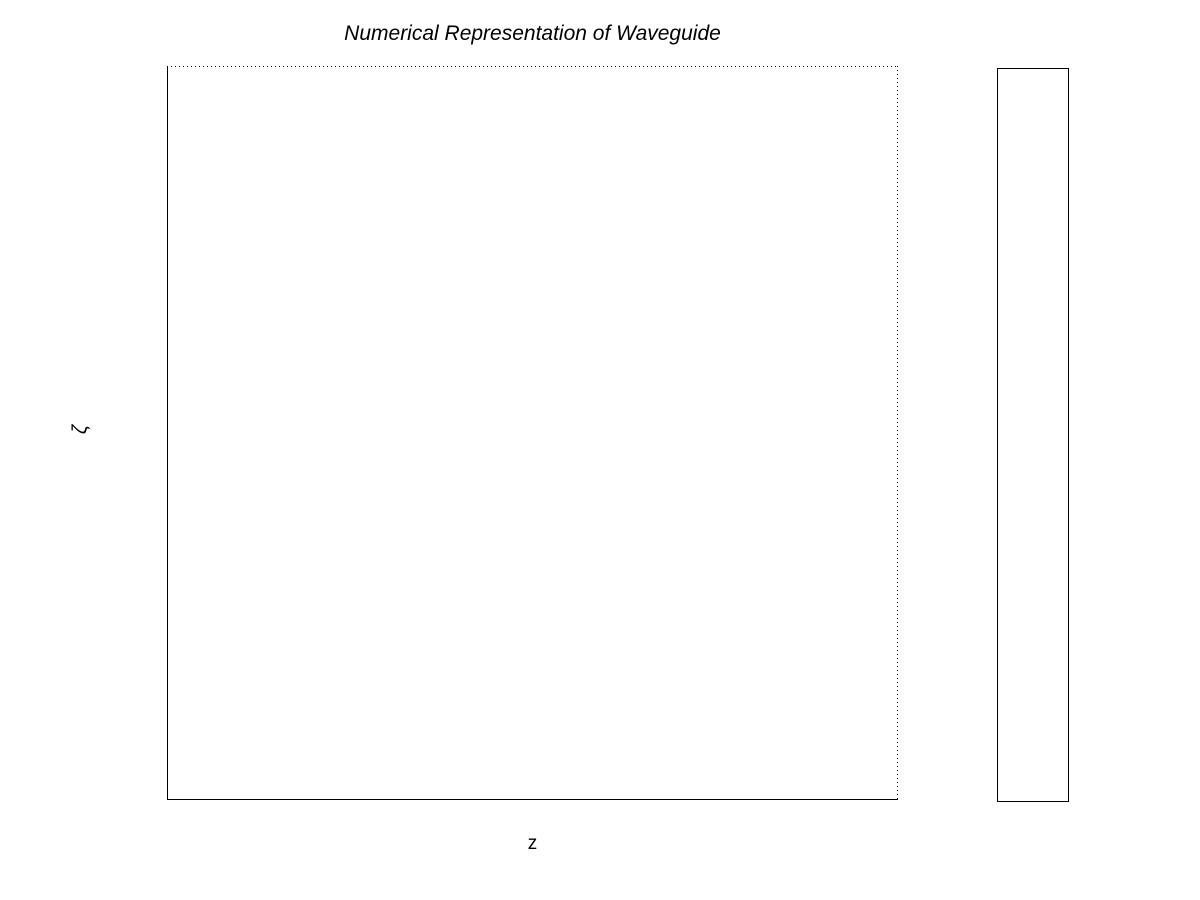  Describe the element at coordinates (80, 429) in the screenshot. I see `y-axis-label: ζ` at that location.